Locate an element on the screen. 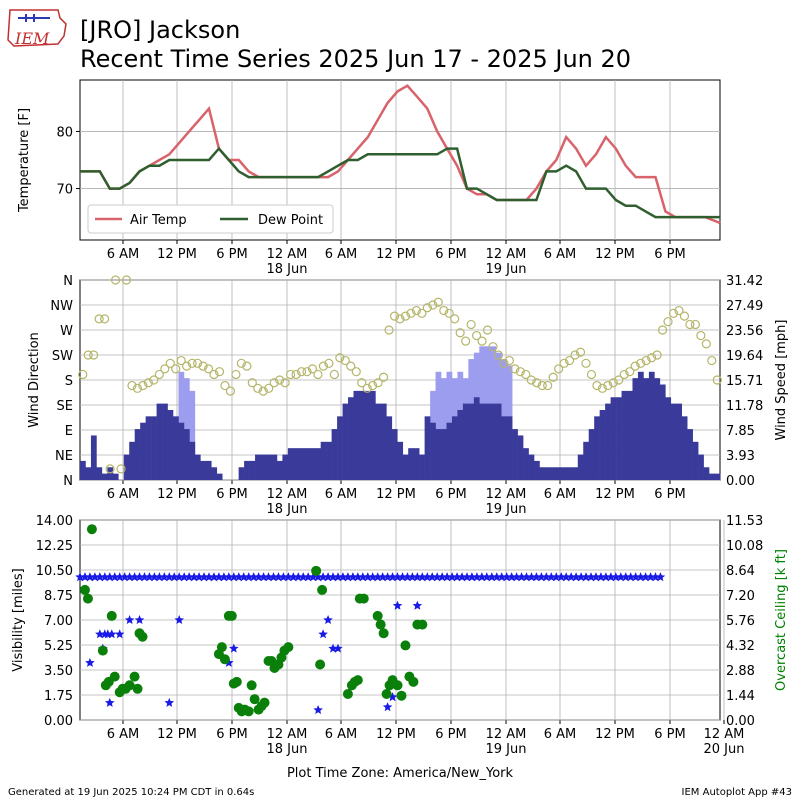 Image resolution: width=800 pixels, height=800 pixels. y-tick-label: W is located at coordinates (66, 331).